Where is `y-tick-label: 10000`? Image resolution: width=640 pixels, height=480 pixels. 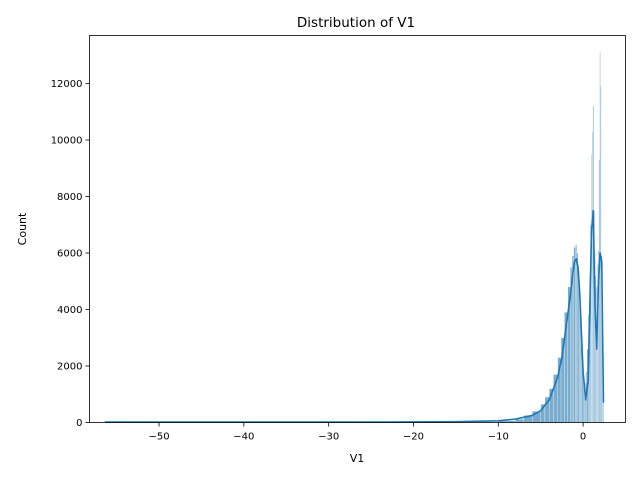 y-tick-label: 10000 is located at coordinates (67, 141).